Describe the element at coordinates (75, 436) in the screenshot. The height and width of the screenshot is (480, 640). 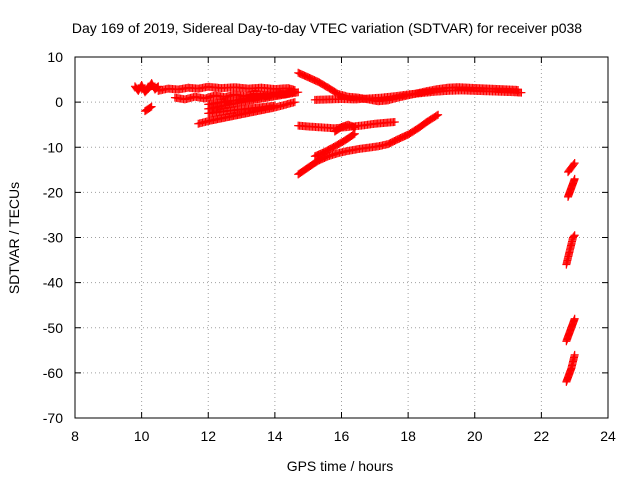
I see `x-tick-label: 8` at that location.